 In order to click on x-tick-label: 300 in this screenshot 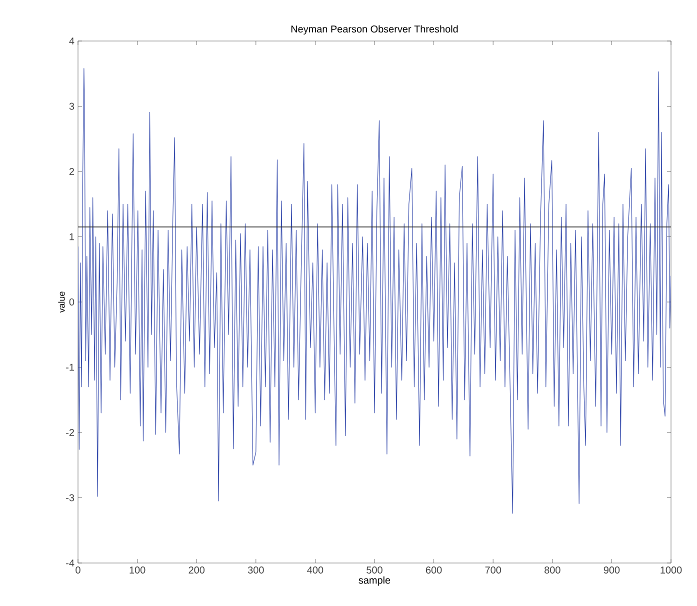, I will do `click(256, 570)`.